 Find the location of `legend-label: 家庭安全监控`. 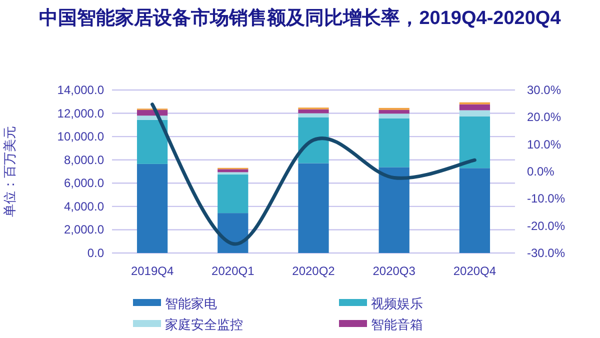

legend-label: 家庭安全监控 is located at coordinates (204, 324).